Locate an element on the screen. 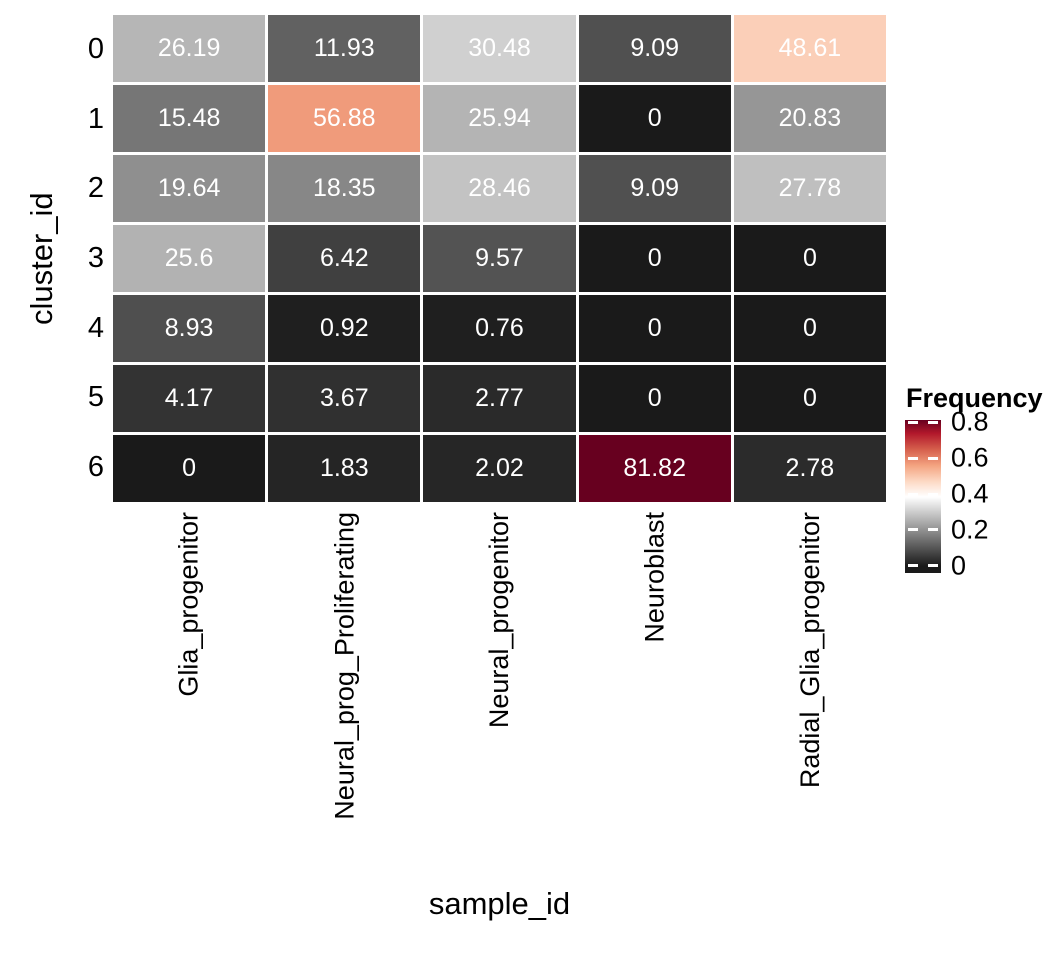 Image resolution: width=1056 pixels, height=960 pixels. heatmap-cell-value: 20.83 is located at coordinates (810, 118).